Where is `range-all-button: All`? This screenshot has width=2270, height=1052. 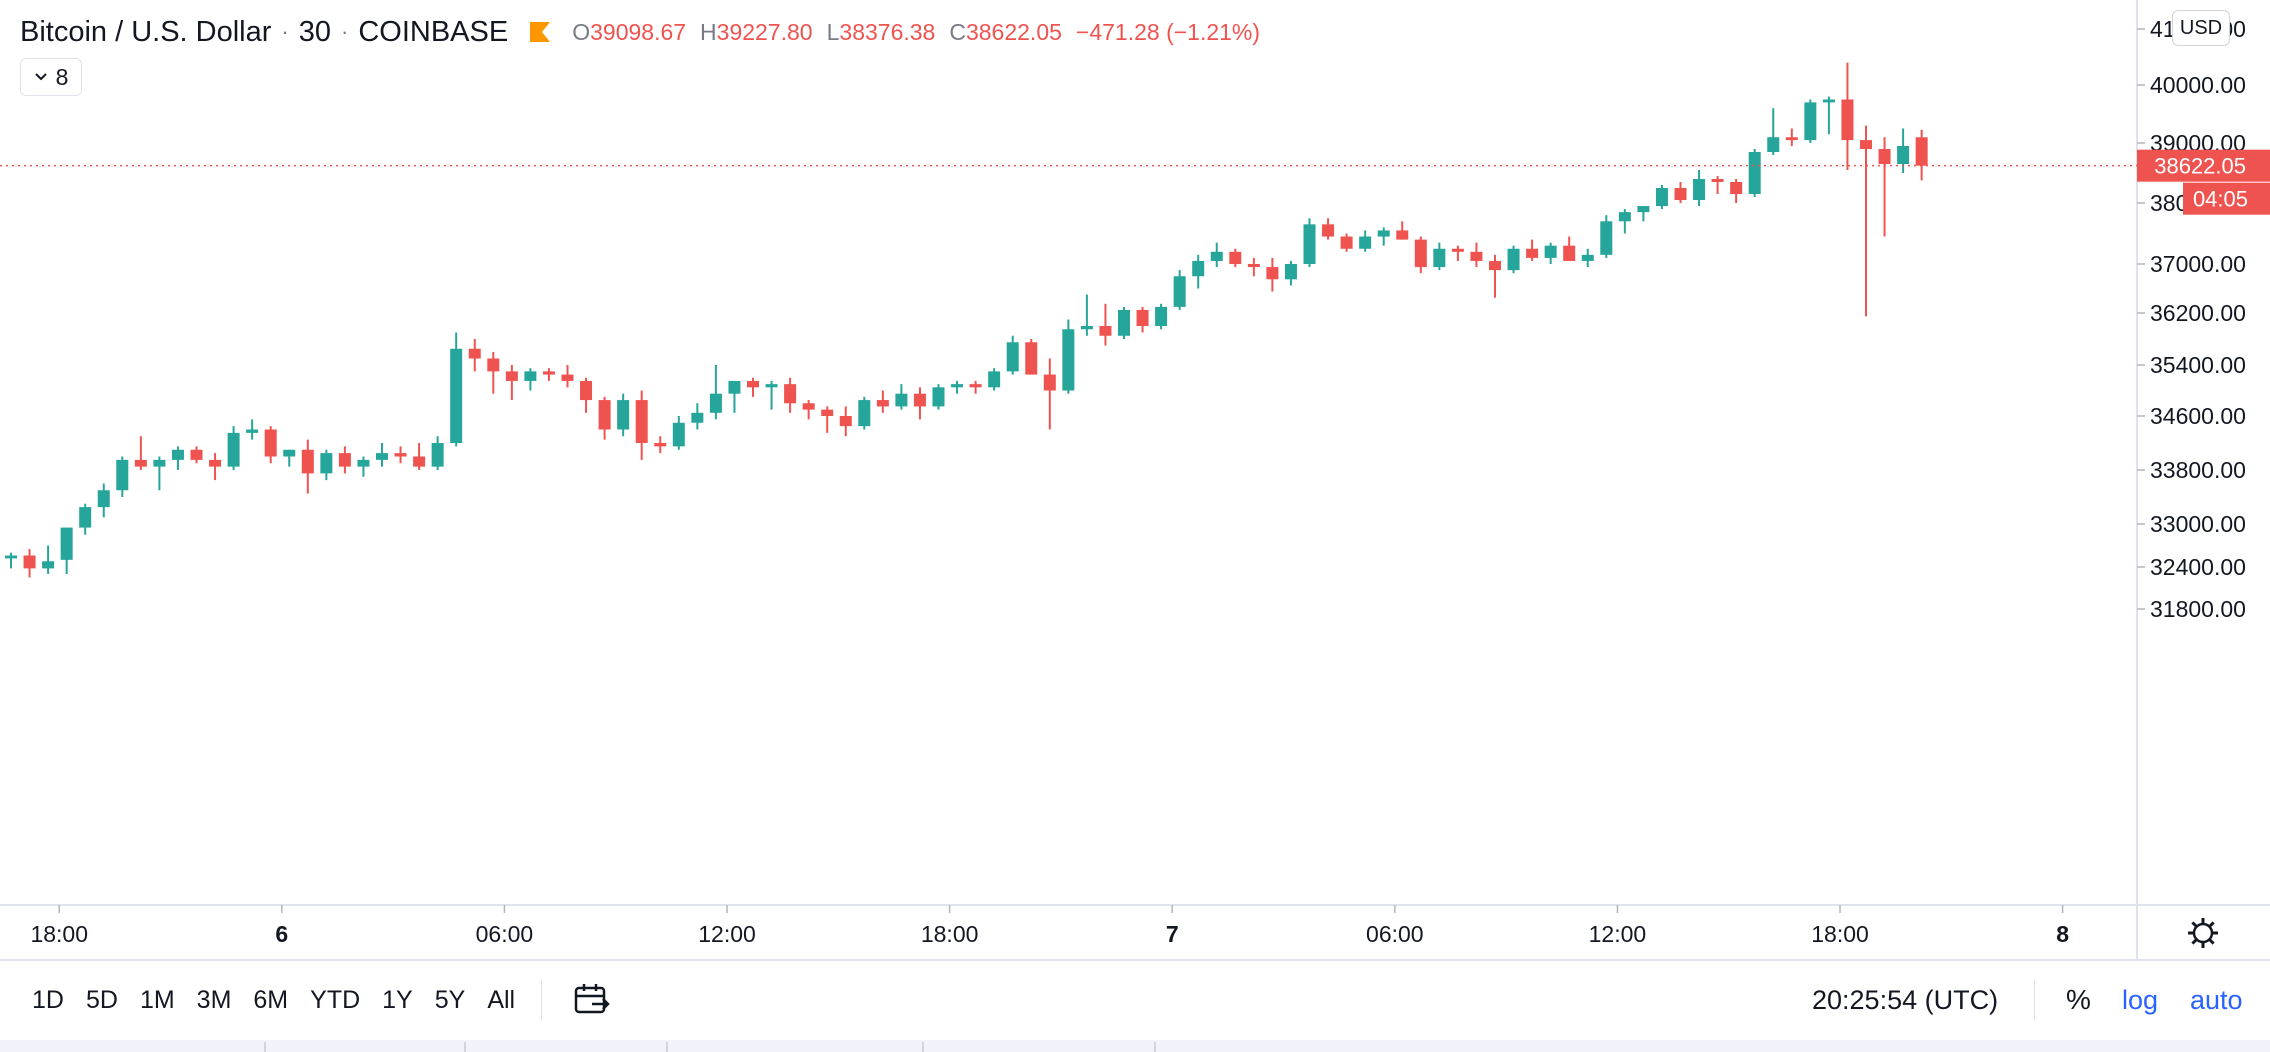 range-all-button: All is located at coordinates (501, 999).